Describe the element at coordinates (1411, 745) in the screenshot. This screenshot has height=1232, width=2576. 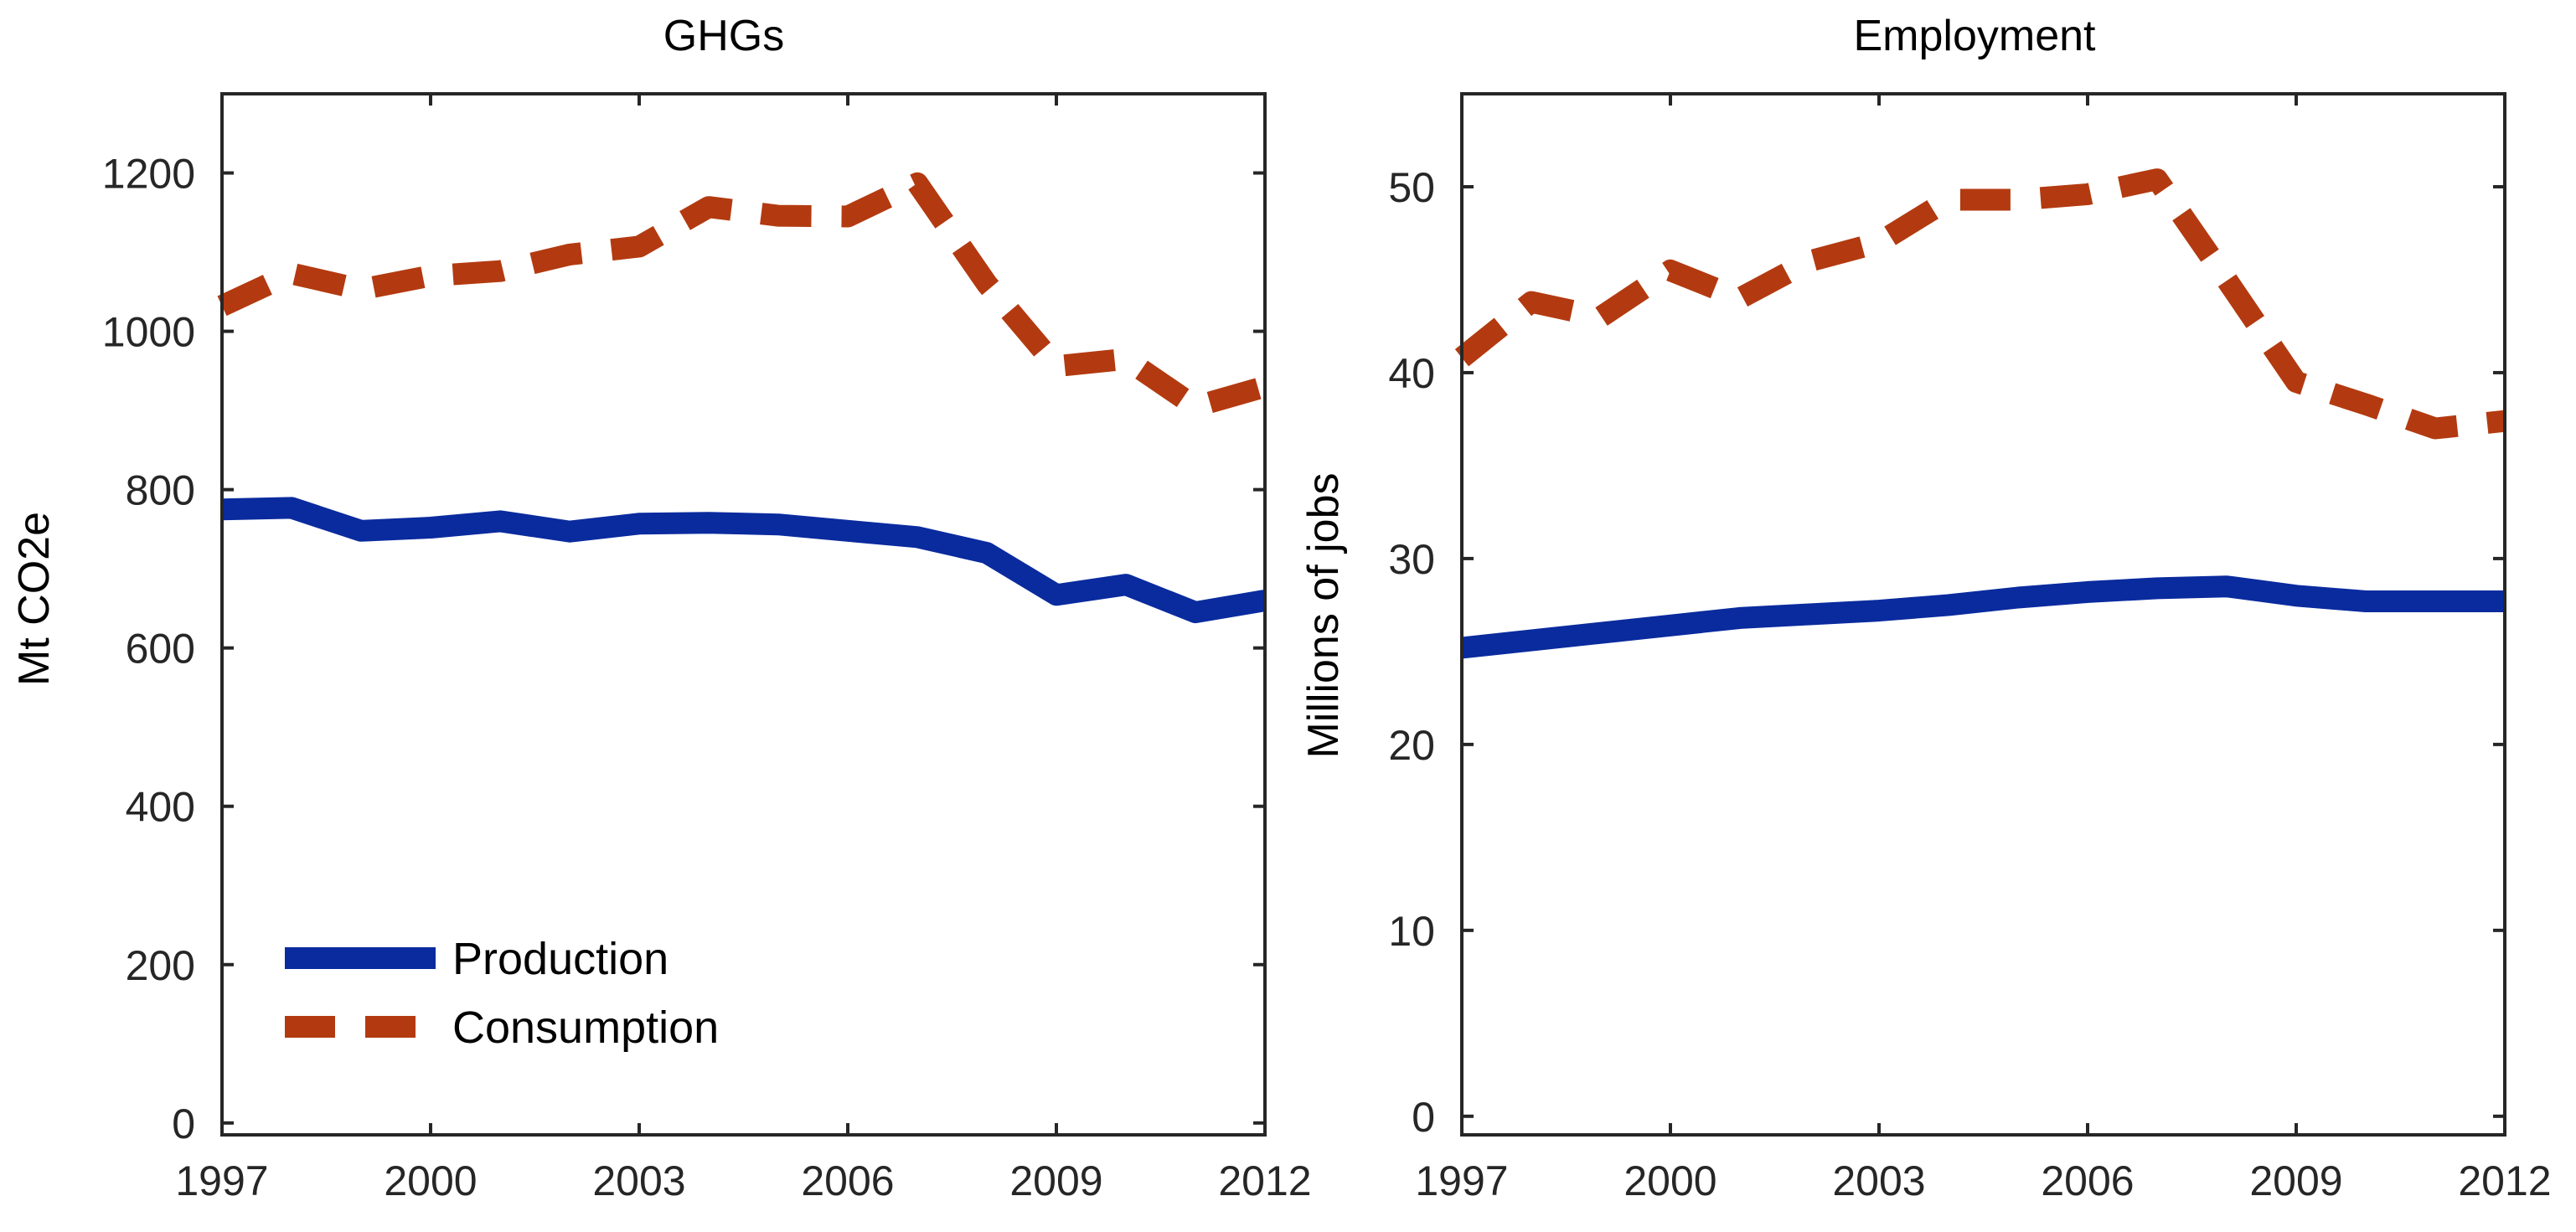
I see `employment-y-tick-label: 20` at that location.